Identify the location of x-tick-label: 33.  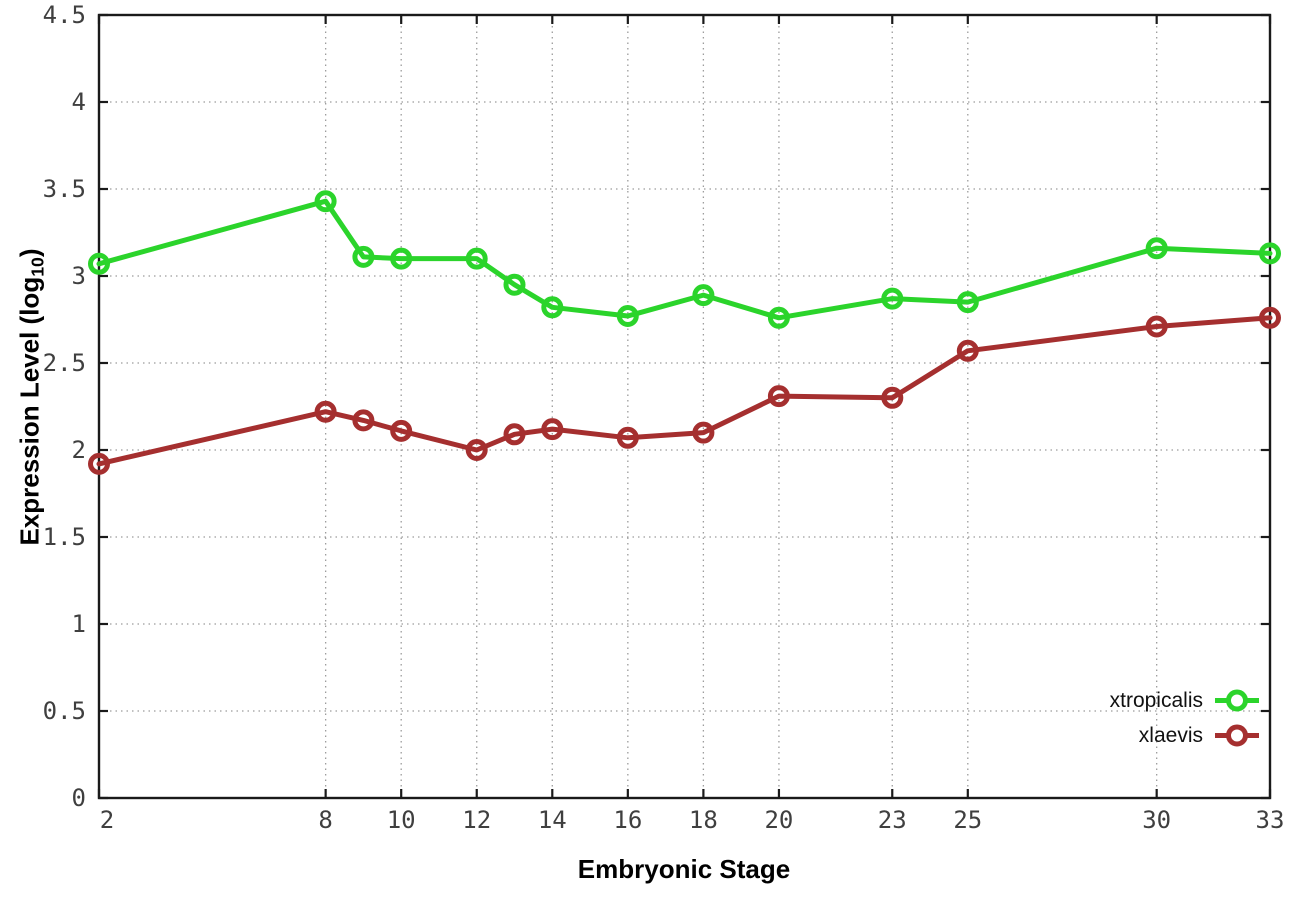
(1270, 820).